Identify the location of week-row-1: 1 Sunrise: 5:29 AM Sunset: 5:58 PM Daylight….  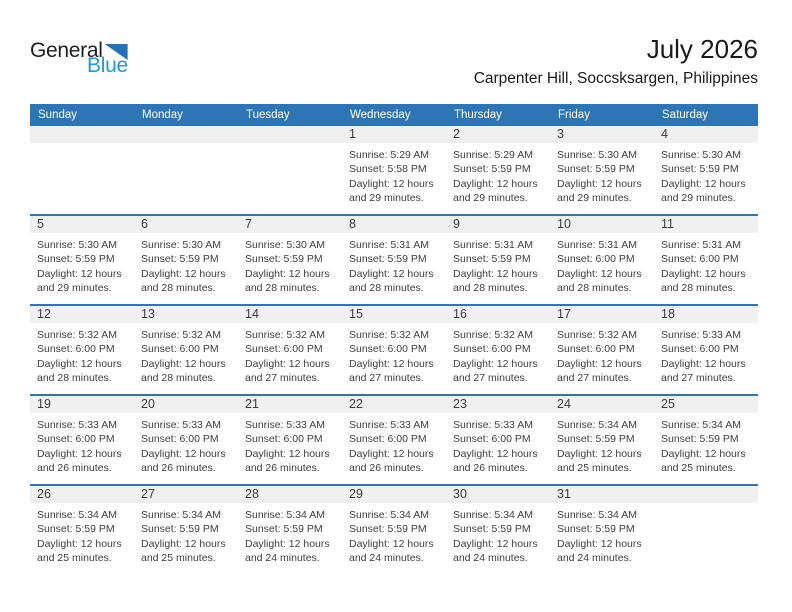
(394, 170).